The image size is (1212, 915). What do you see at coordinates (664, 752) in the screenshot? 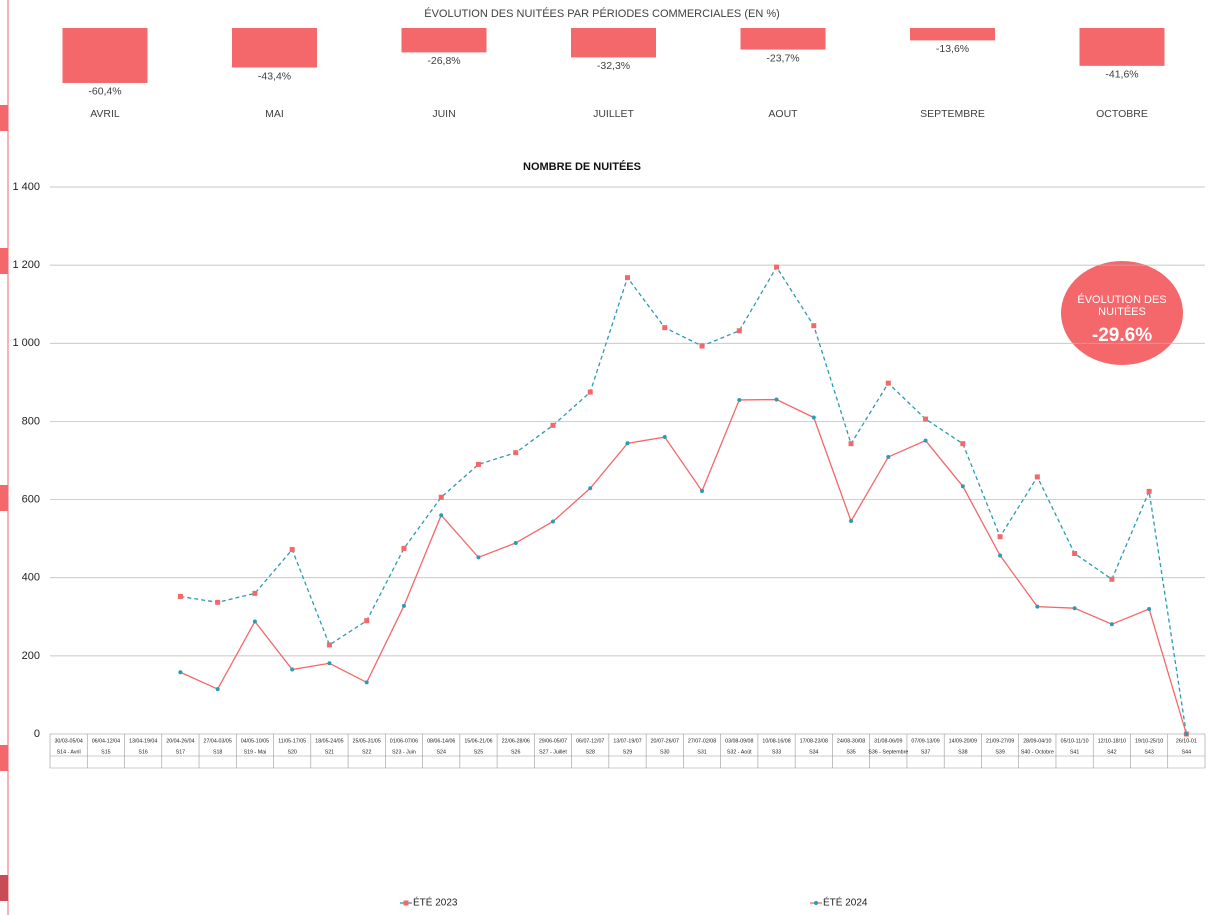
I see `x-tick-label: S30` at bounding box center [664, 752].